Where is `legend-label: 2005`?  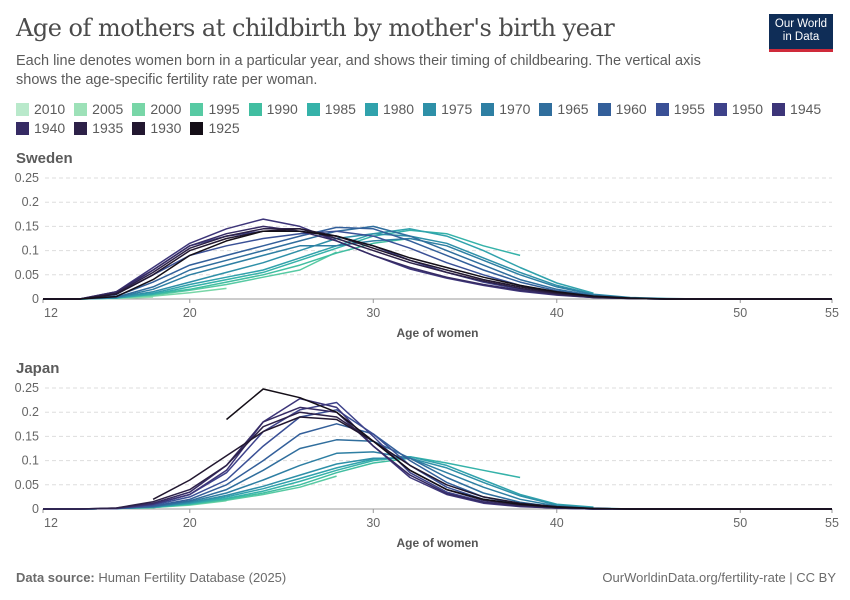 legend-label: 2005 is located at coordinates (108, 109).